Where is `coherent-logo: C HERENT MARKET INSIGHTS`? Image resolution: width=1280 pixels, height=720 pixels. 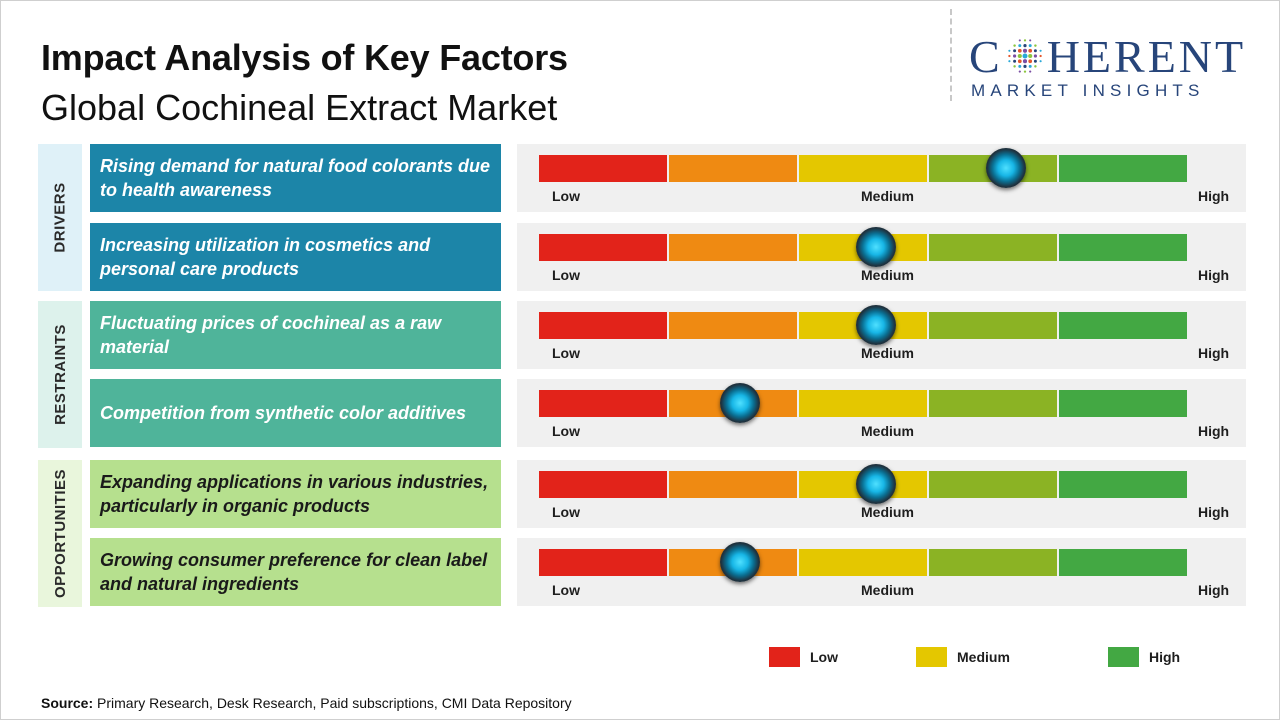 coherent-logo: C HERENT MARKET INSIGHTS is located at coordinates (1119, 67).